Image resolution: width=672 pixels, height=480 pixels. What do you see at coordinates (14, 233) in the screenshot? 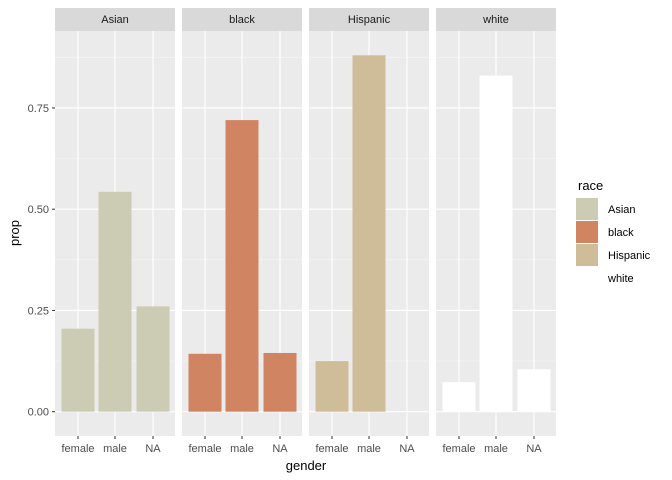
I see `y-axis-title: prop` at bounding box center [14, 233].